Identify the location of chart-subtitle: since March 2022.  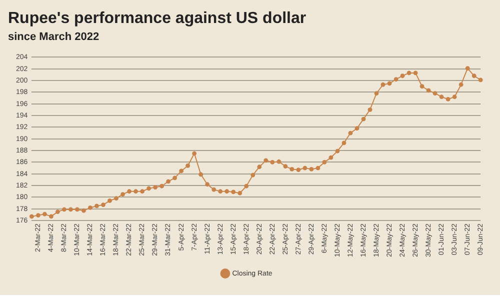
(54, 37).